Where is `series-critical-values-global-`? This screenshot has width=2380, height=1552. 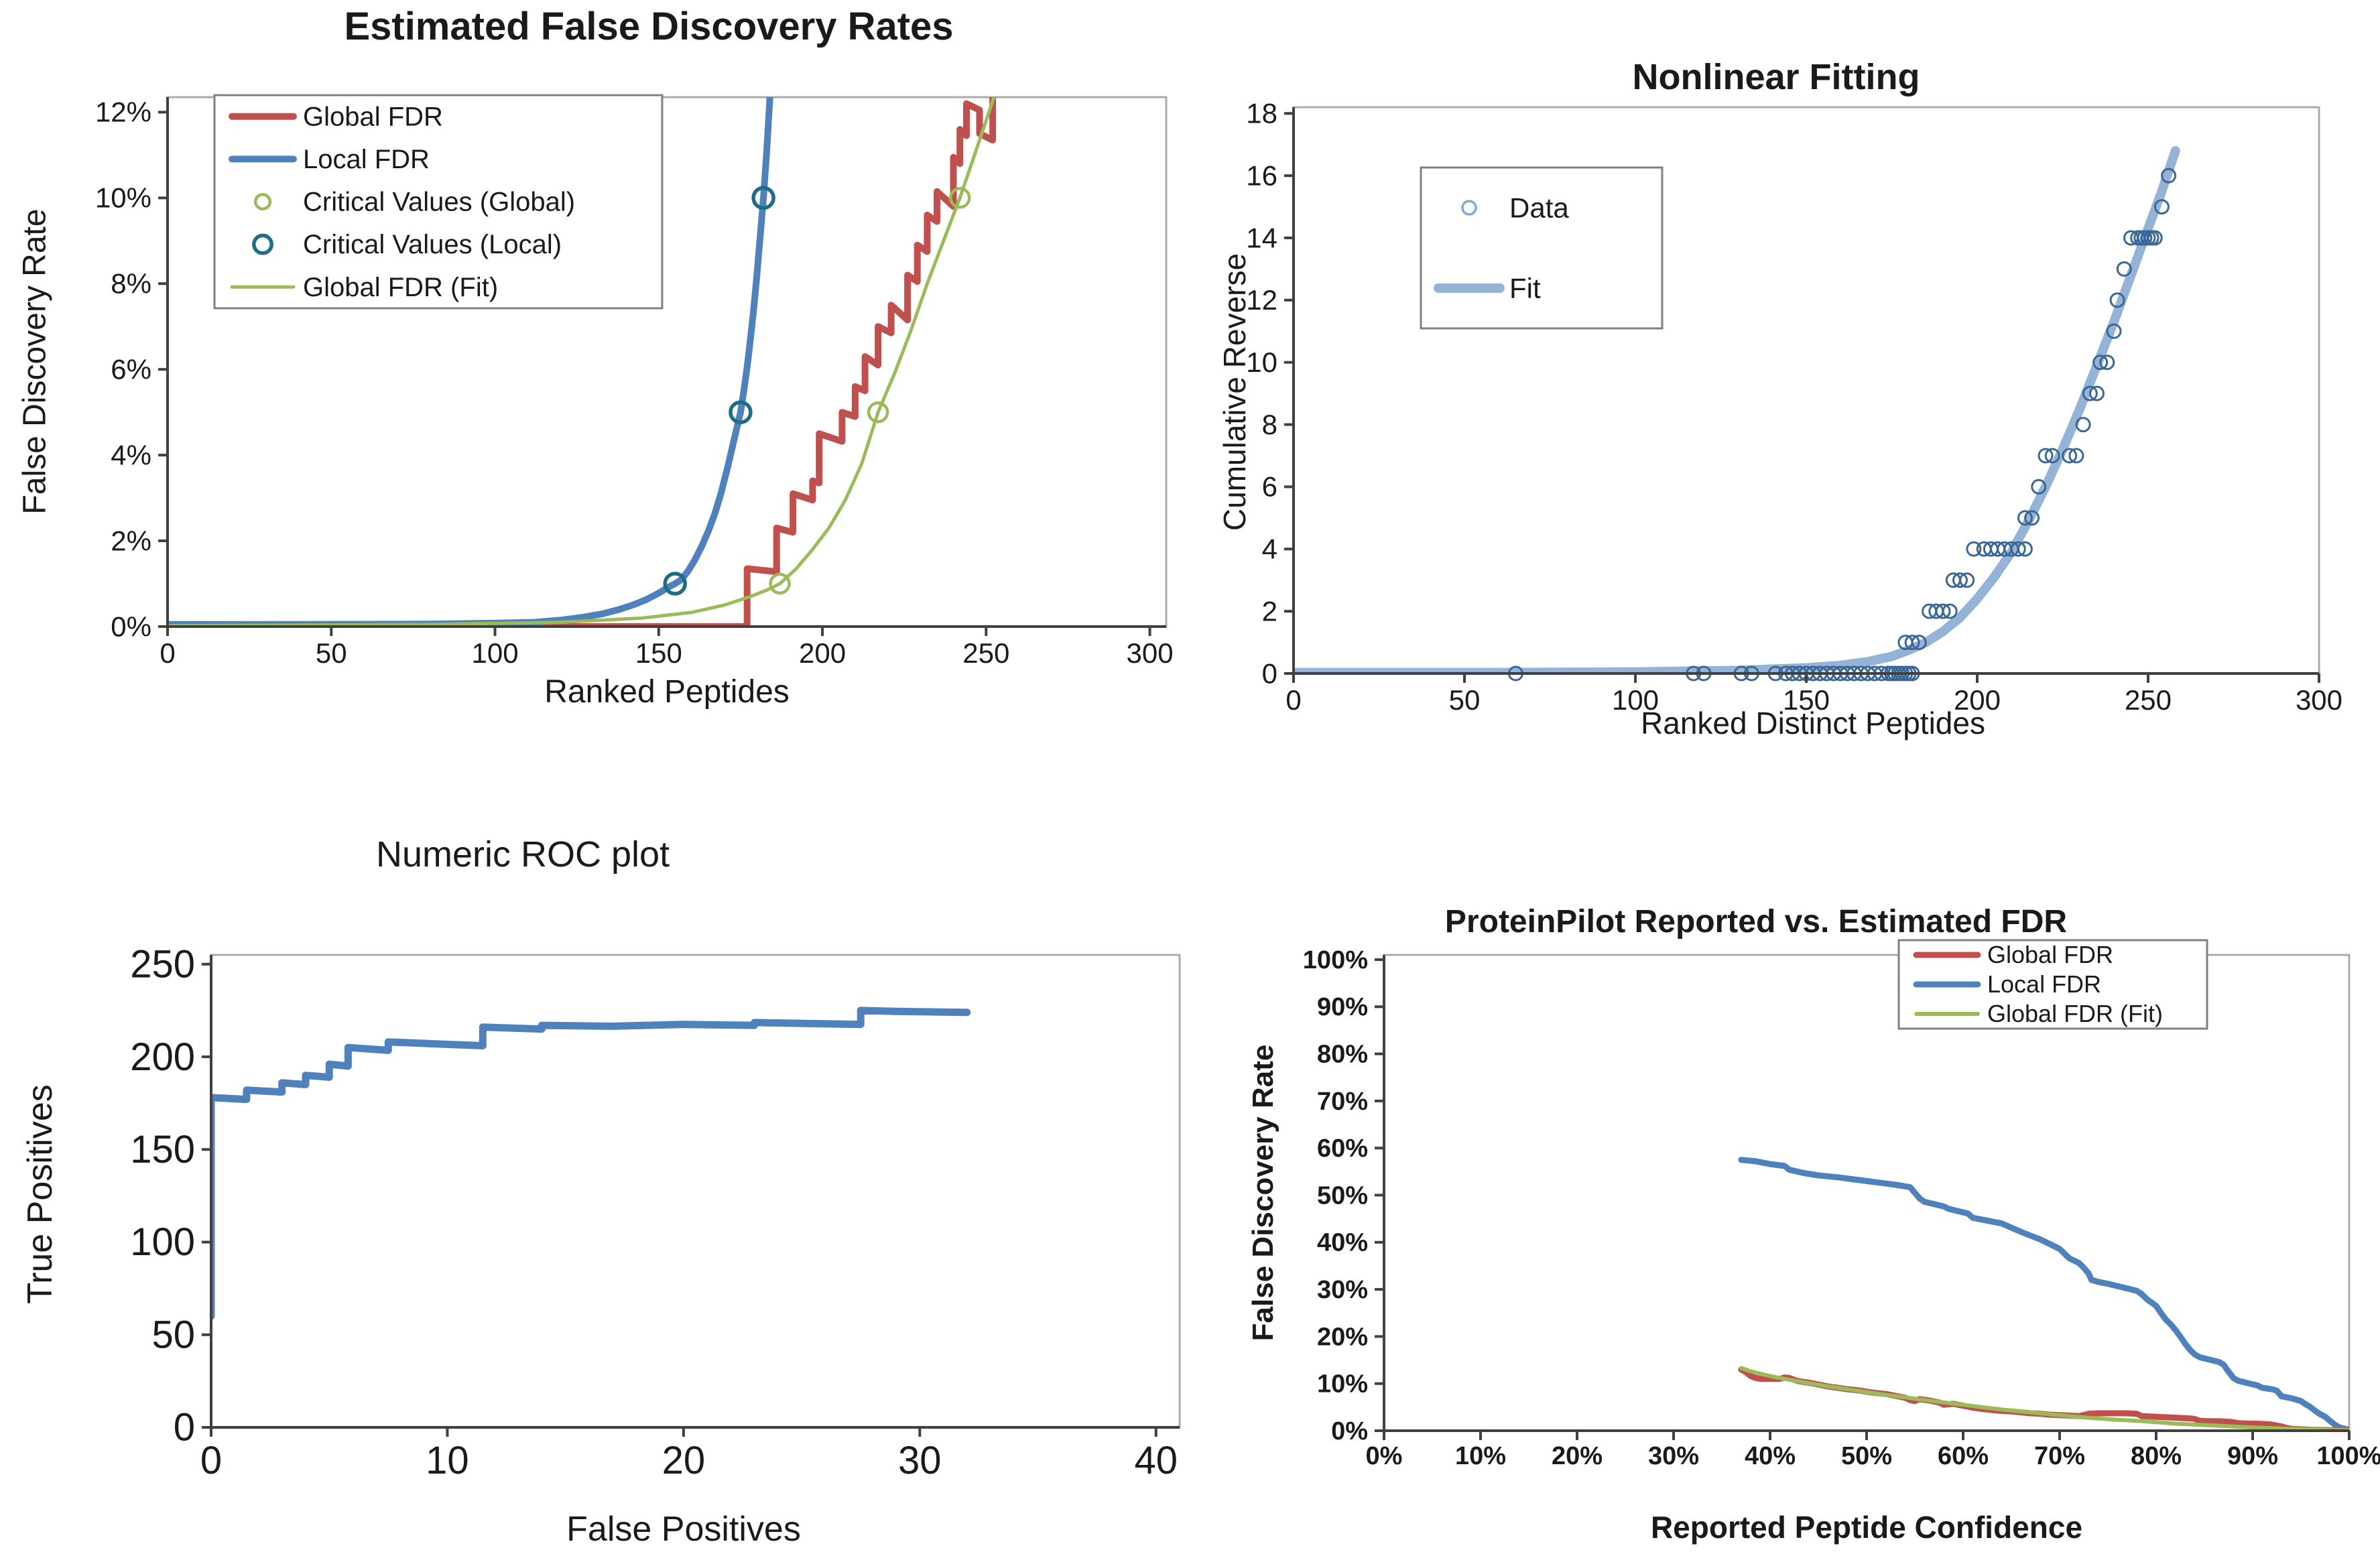 series-critical-values-global- is located at coordinates (870, 391).